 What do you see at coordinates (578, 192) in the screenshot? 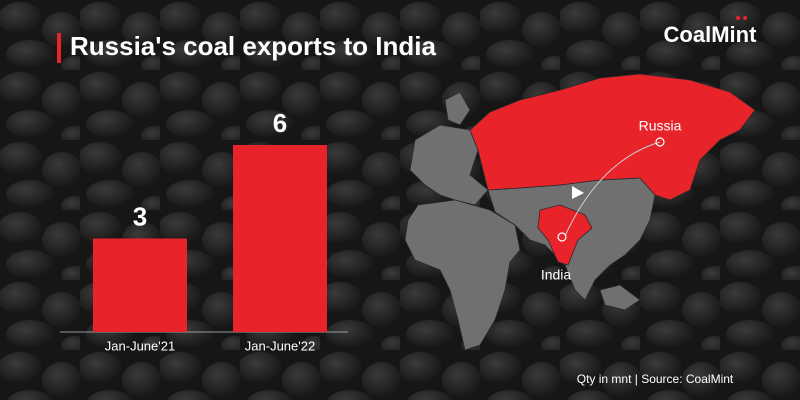
I see `route-arrow` at bounding box center [578, 192].